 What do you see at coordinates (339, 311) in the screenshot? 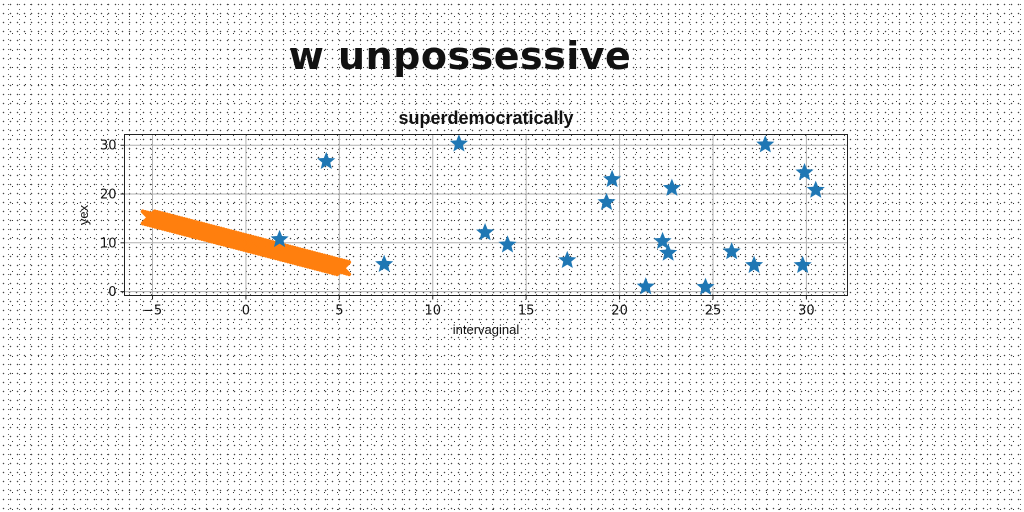
I see `x-tick-label: 5` at bounding box center [339, 311].